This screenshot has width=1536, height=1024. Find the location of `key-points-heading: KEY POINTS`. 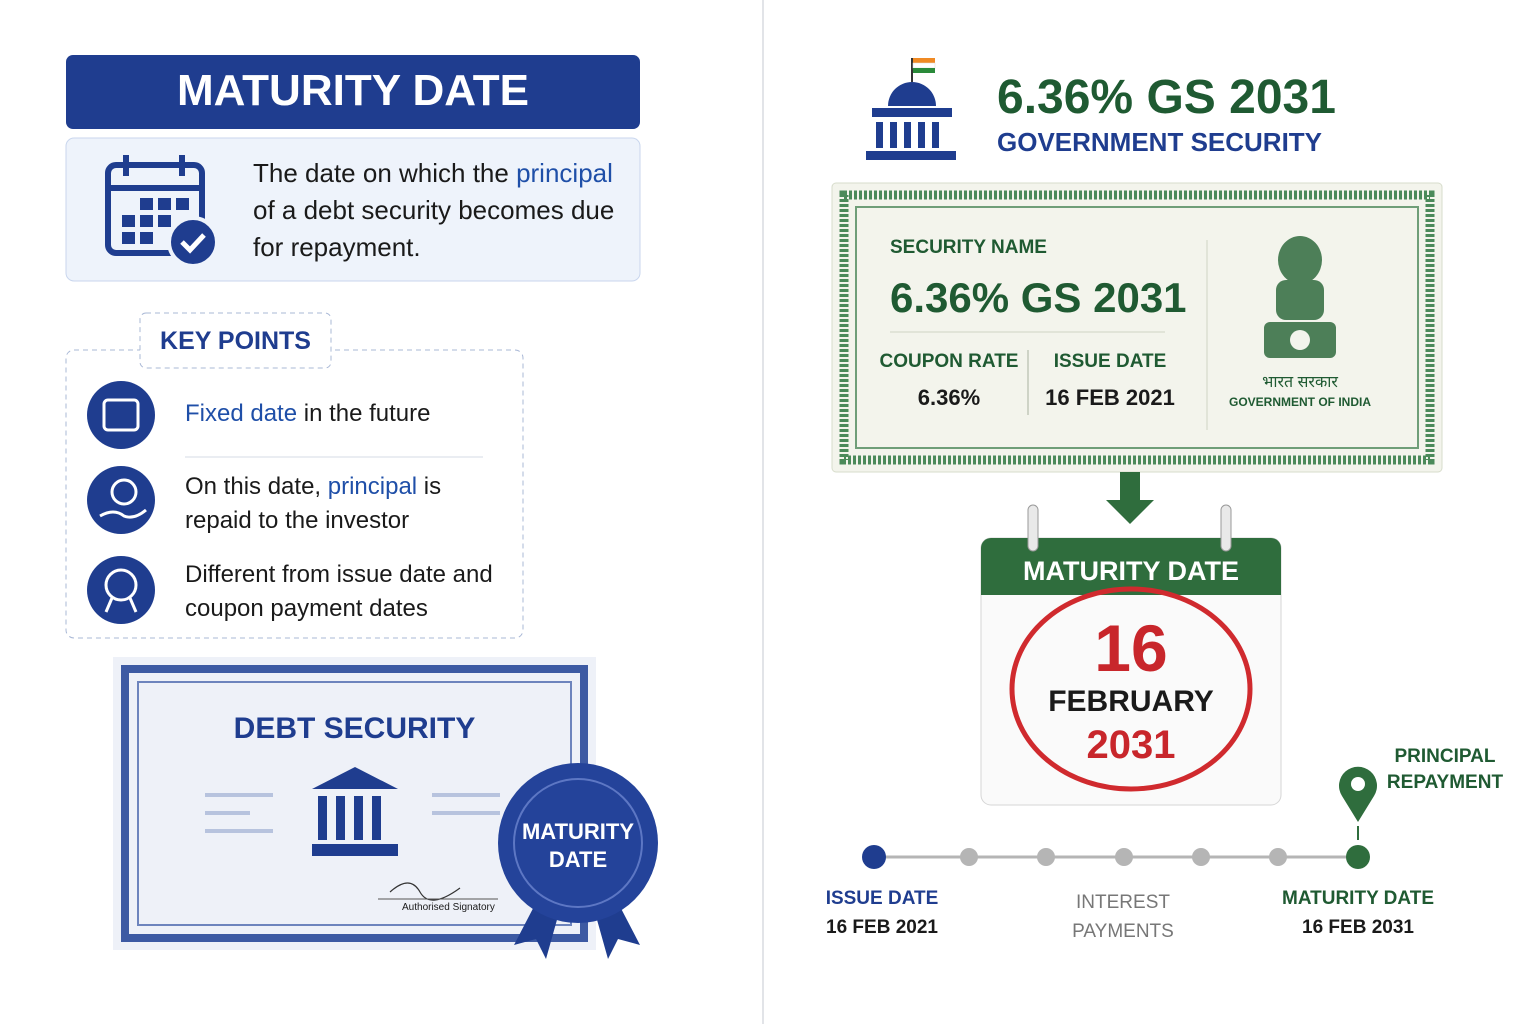

key-points-heading: KEY POINTS is located at coordinates (235, 341).